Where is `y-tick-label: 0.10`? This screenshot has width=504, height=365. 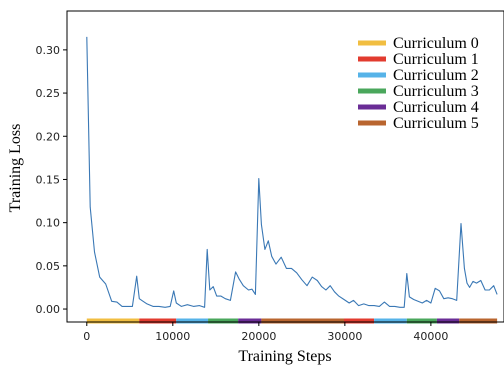
y-tick-label: 0.10 is located at coordinates (48, 223).